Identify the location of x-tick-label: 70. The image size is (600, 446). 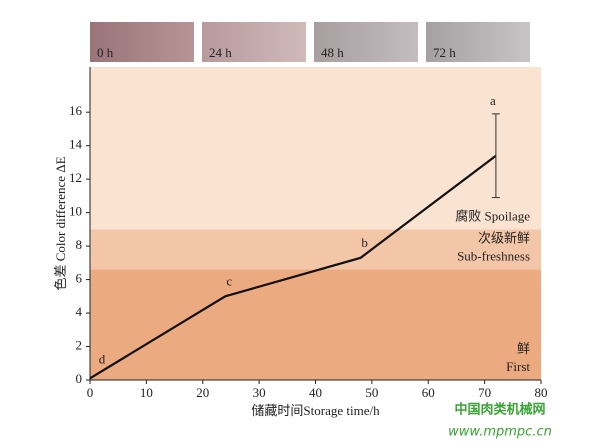
(484, 392).